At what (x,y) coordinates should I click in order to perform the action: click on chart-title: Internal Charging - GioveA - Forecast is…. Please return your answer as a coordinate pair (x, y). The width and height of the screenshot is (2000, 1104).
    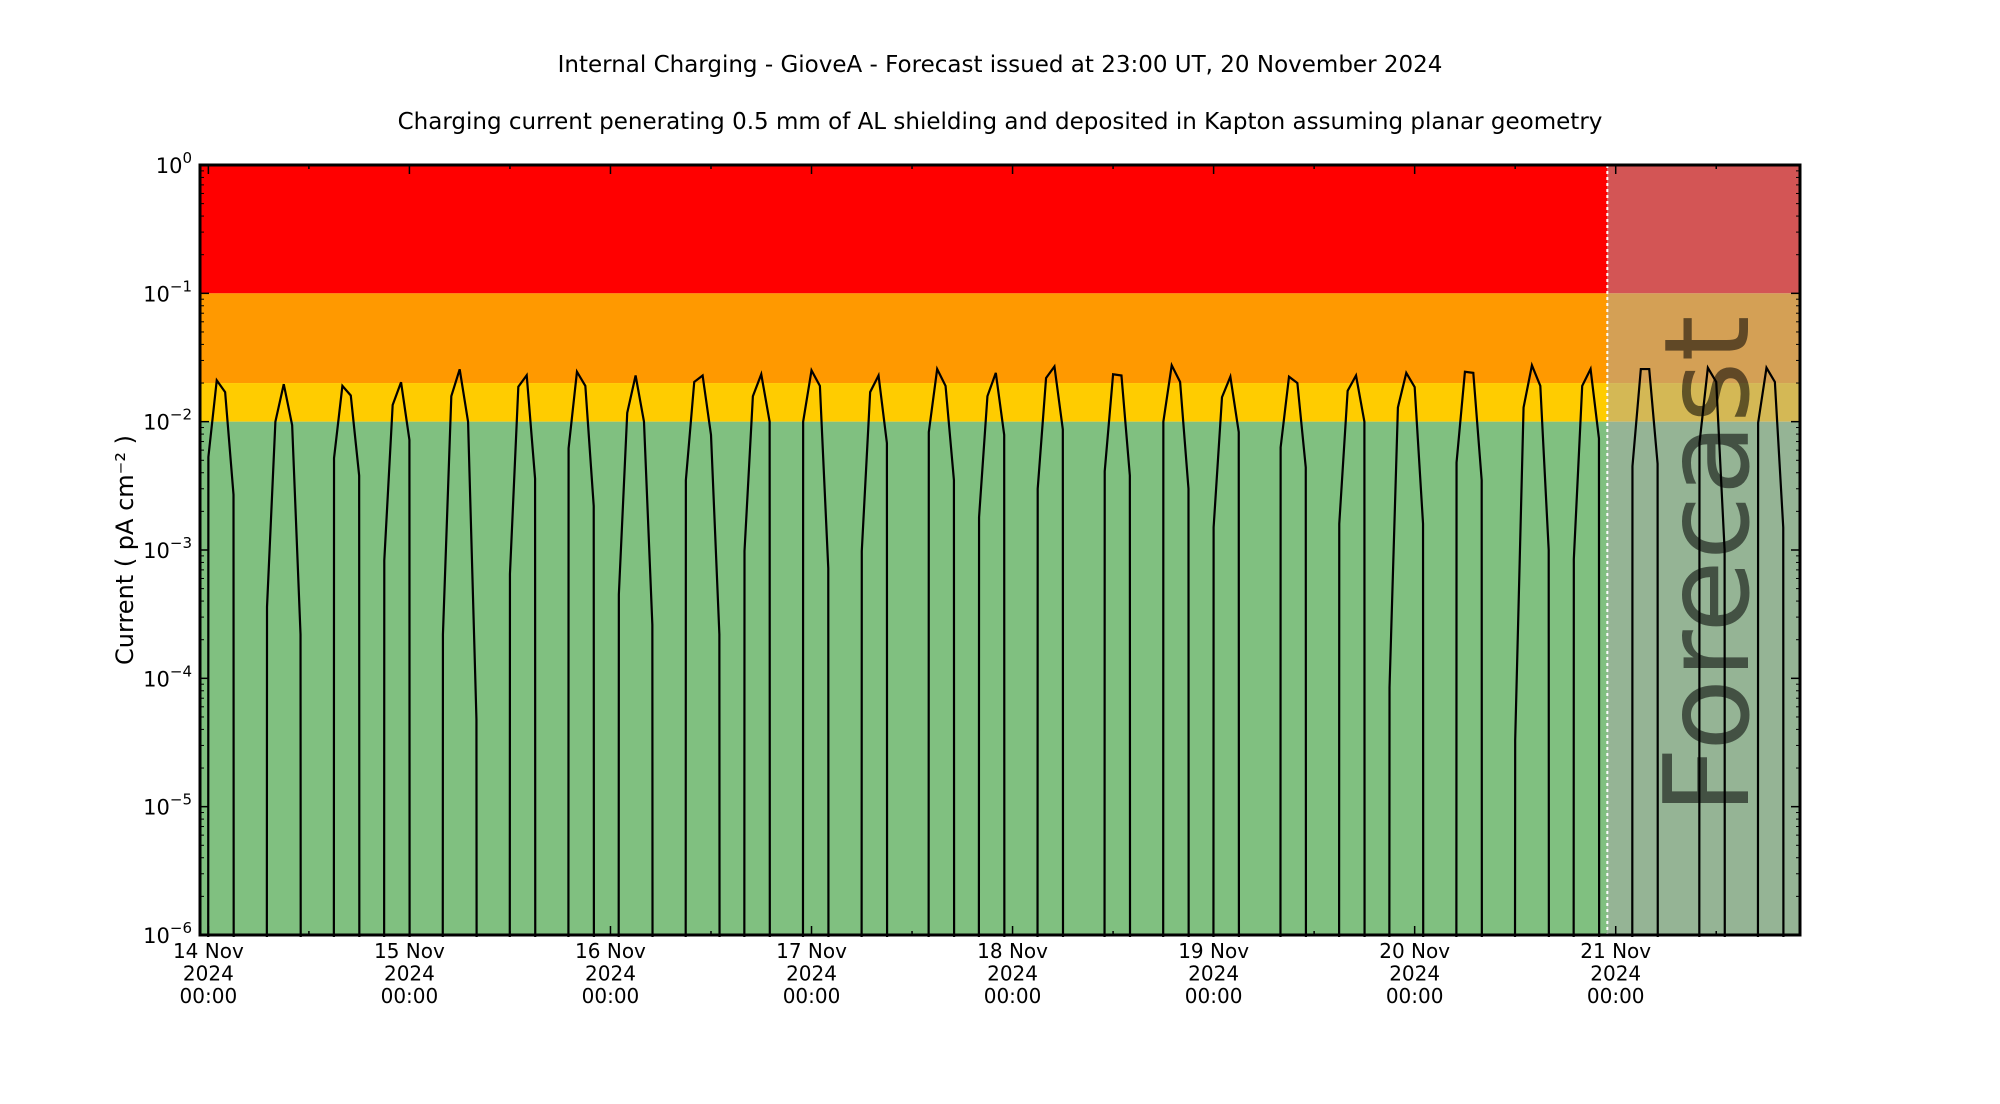
    Looking at the image, I should click on (1000, 65).